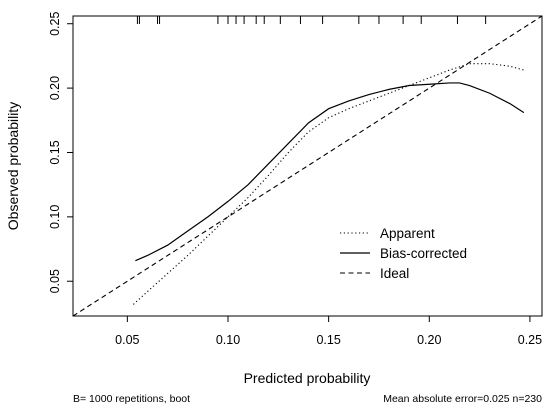  I want to click on x-tick-label: 0.10, so click(228, 340).